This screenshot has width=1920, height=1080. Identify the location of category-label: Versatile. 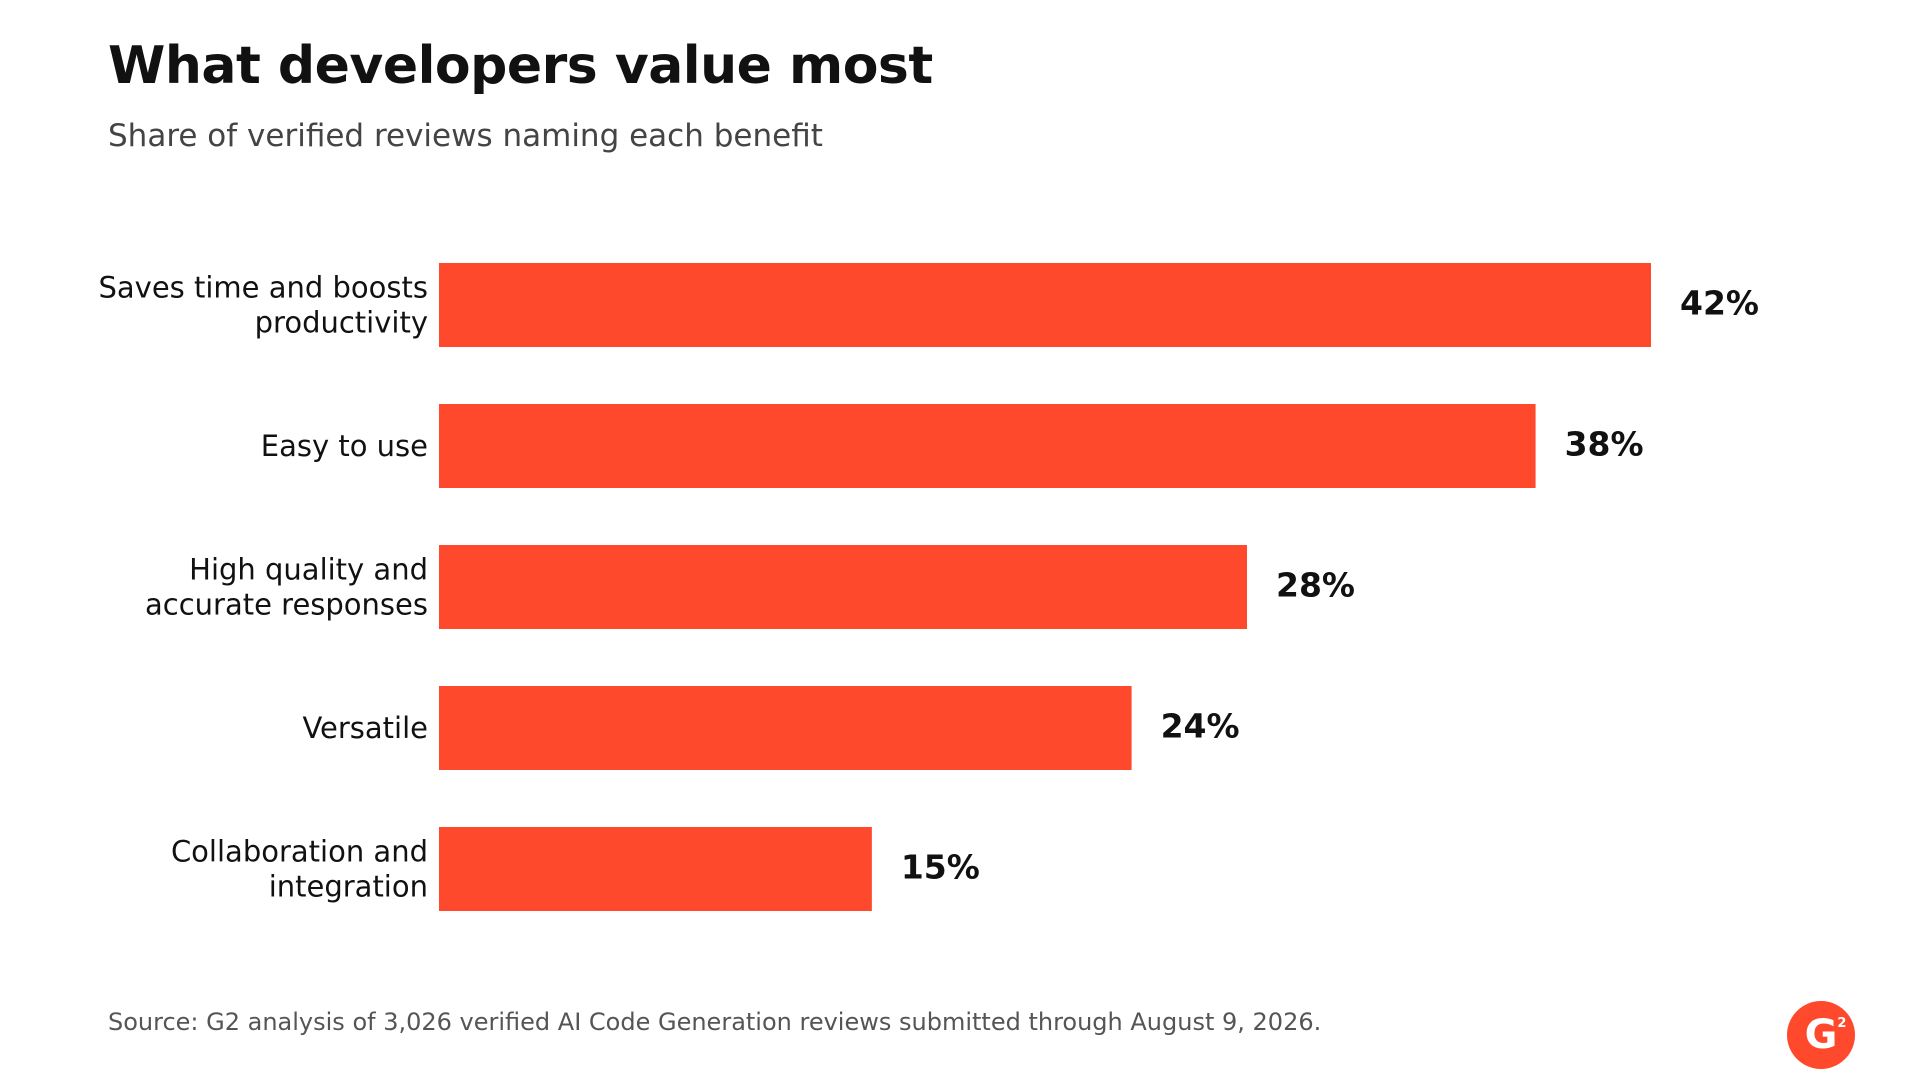
(365, 728).